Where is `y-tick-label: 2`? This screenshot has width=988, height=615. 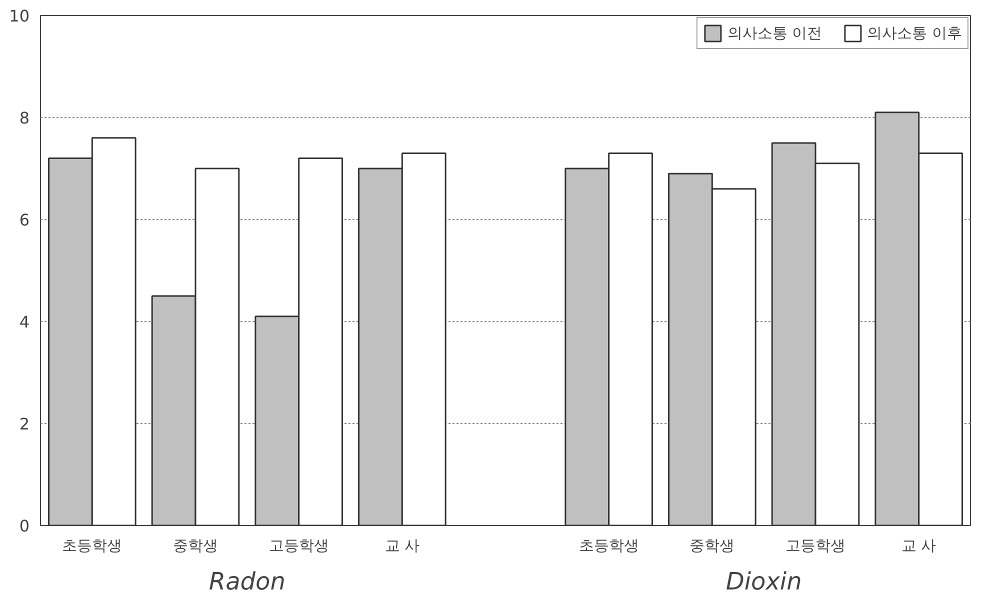
y-tick-label: 2 is located at coordinates (24, 424).